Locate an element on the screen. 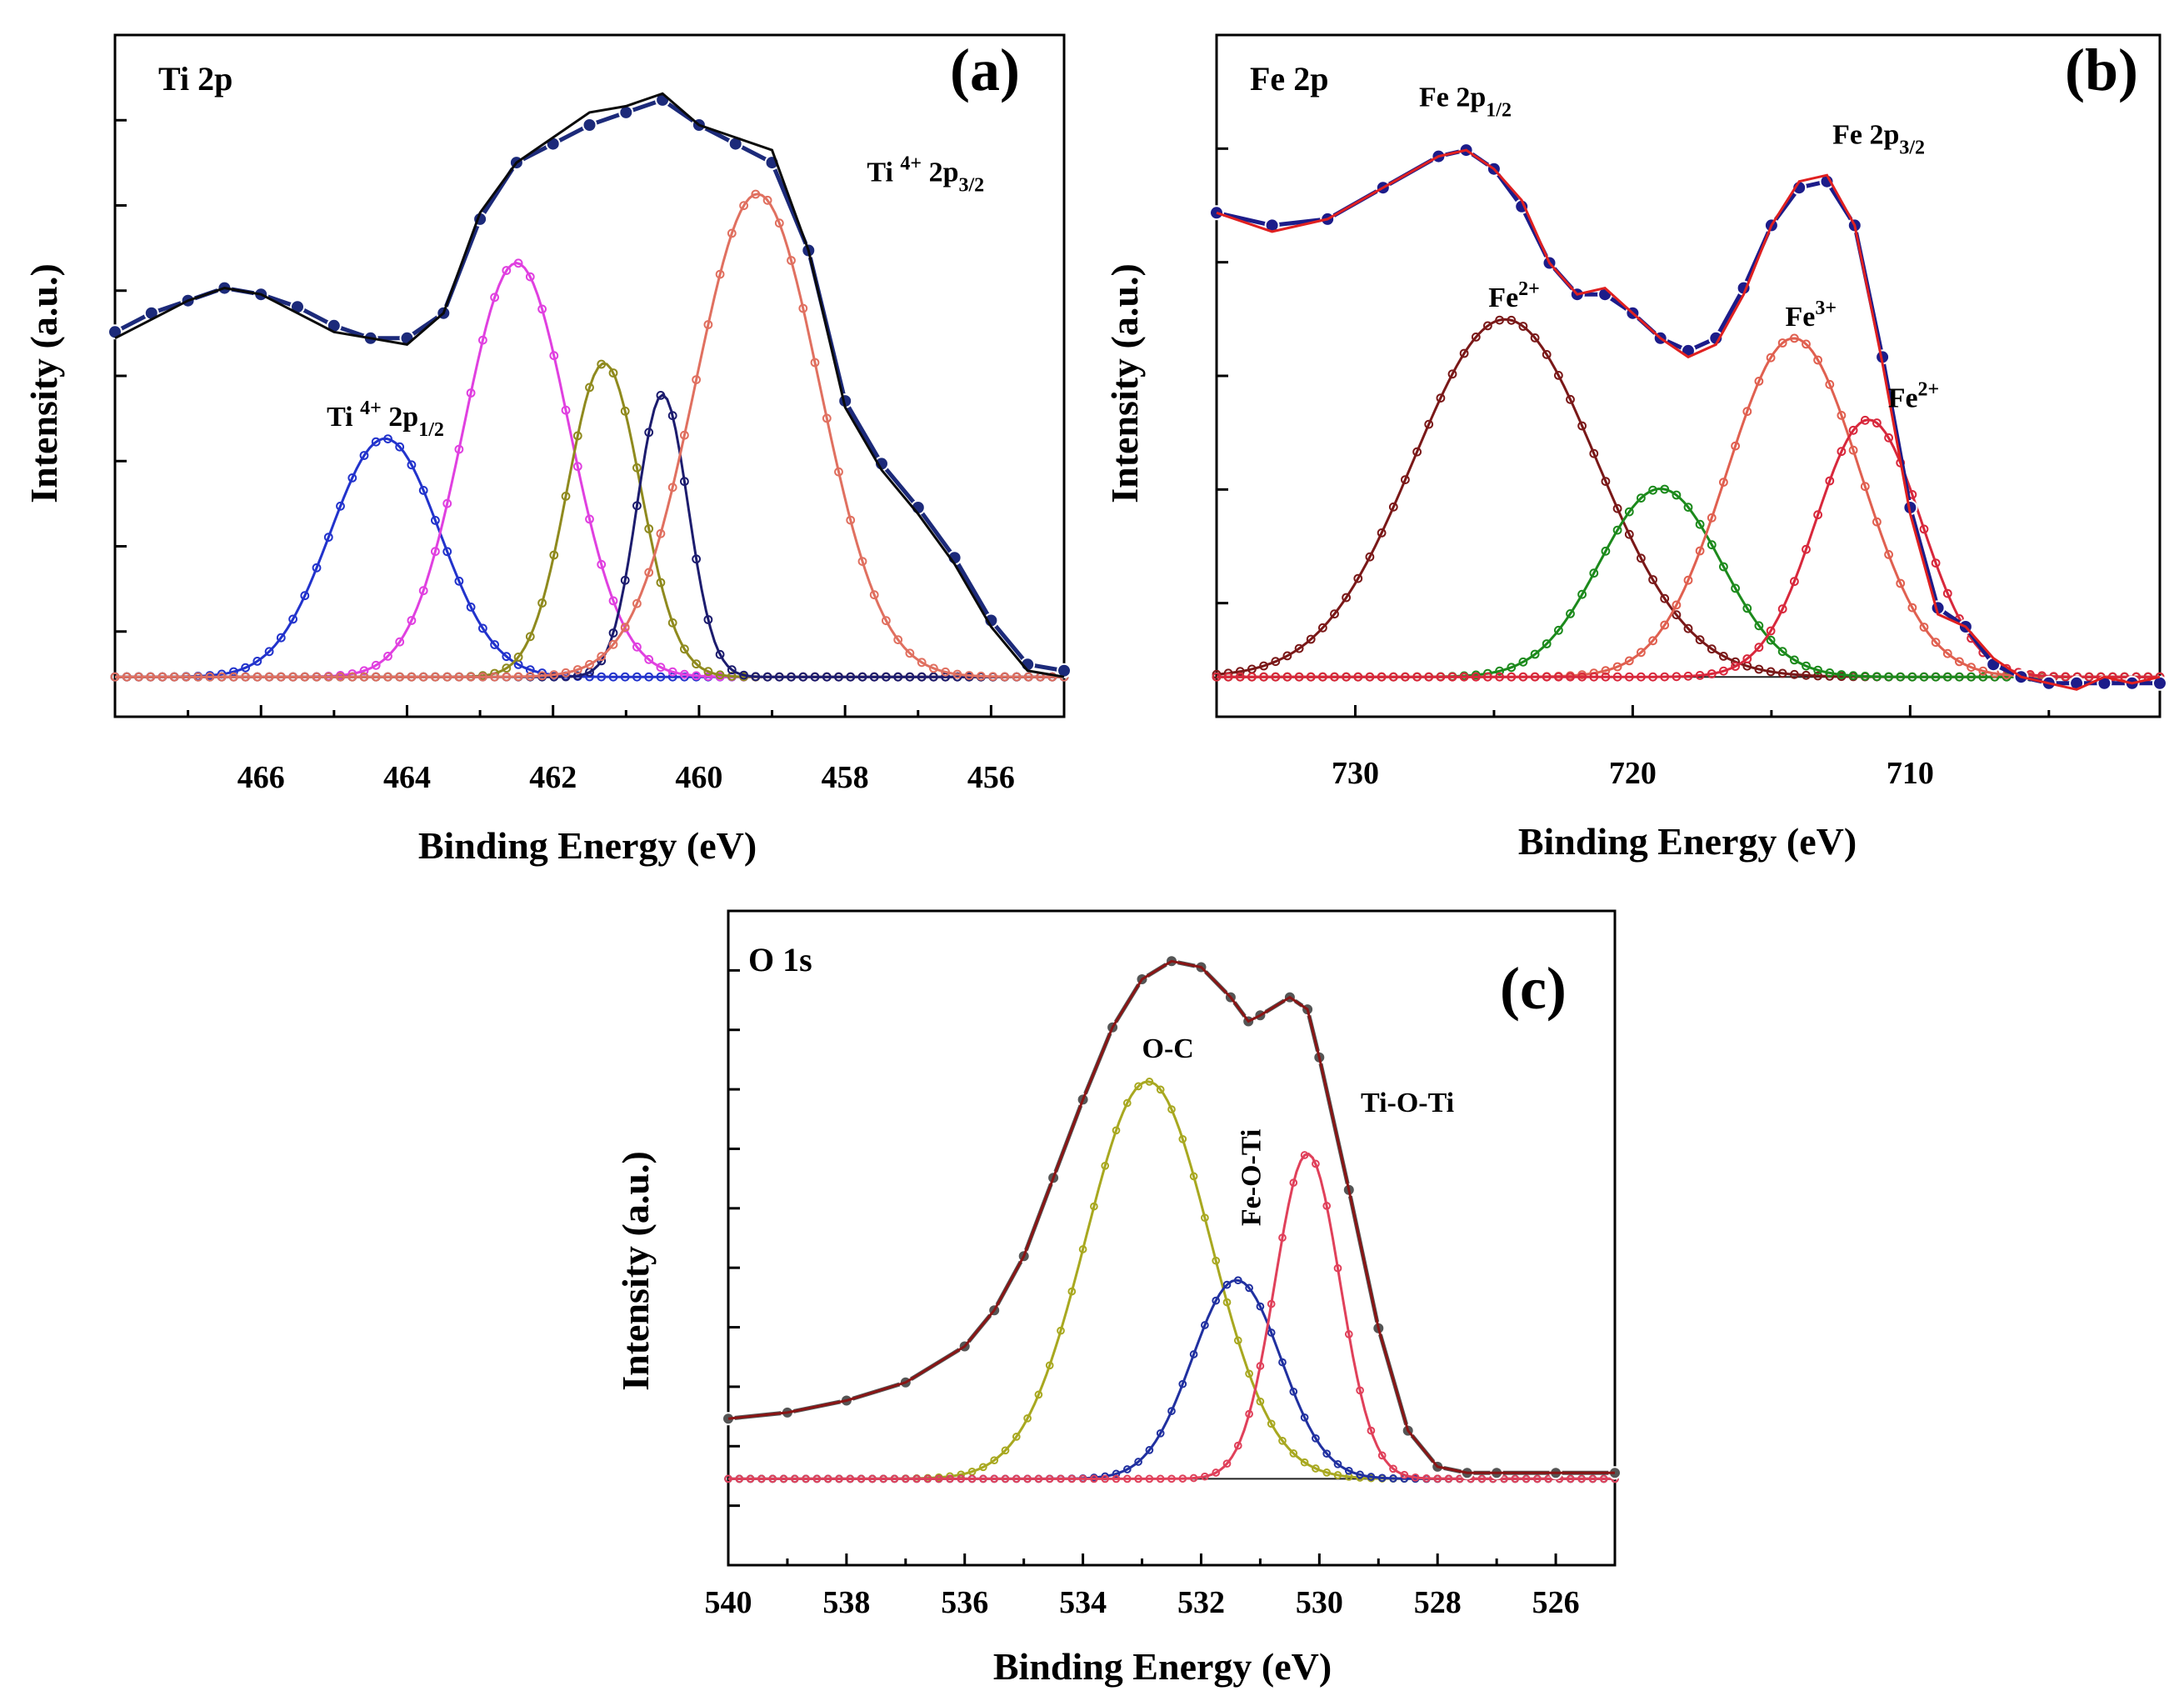  panel-c-xtick-label: 532 is located at coordinates (1201, 1602).